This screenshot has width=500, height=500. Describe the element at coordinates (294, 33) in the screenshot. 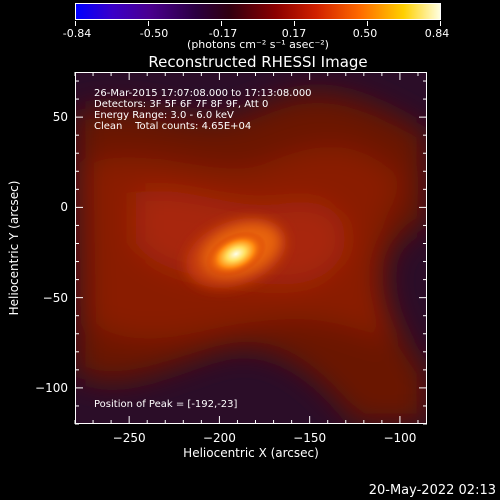

I see `colorbar-tick-label: 0.17` at that location.